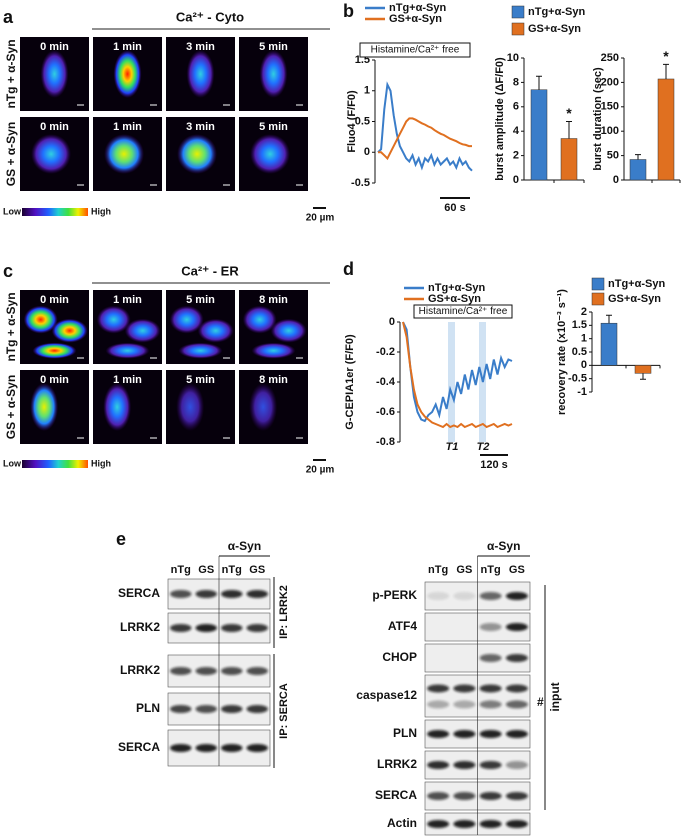  What do you see at coordinates (320, 470) in the screenshot?
I see `scale-label: 20 µm` at bounding box center [320, 470].